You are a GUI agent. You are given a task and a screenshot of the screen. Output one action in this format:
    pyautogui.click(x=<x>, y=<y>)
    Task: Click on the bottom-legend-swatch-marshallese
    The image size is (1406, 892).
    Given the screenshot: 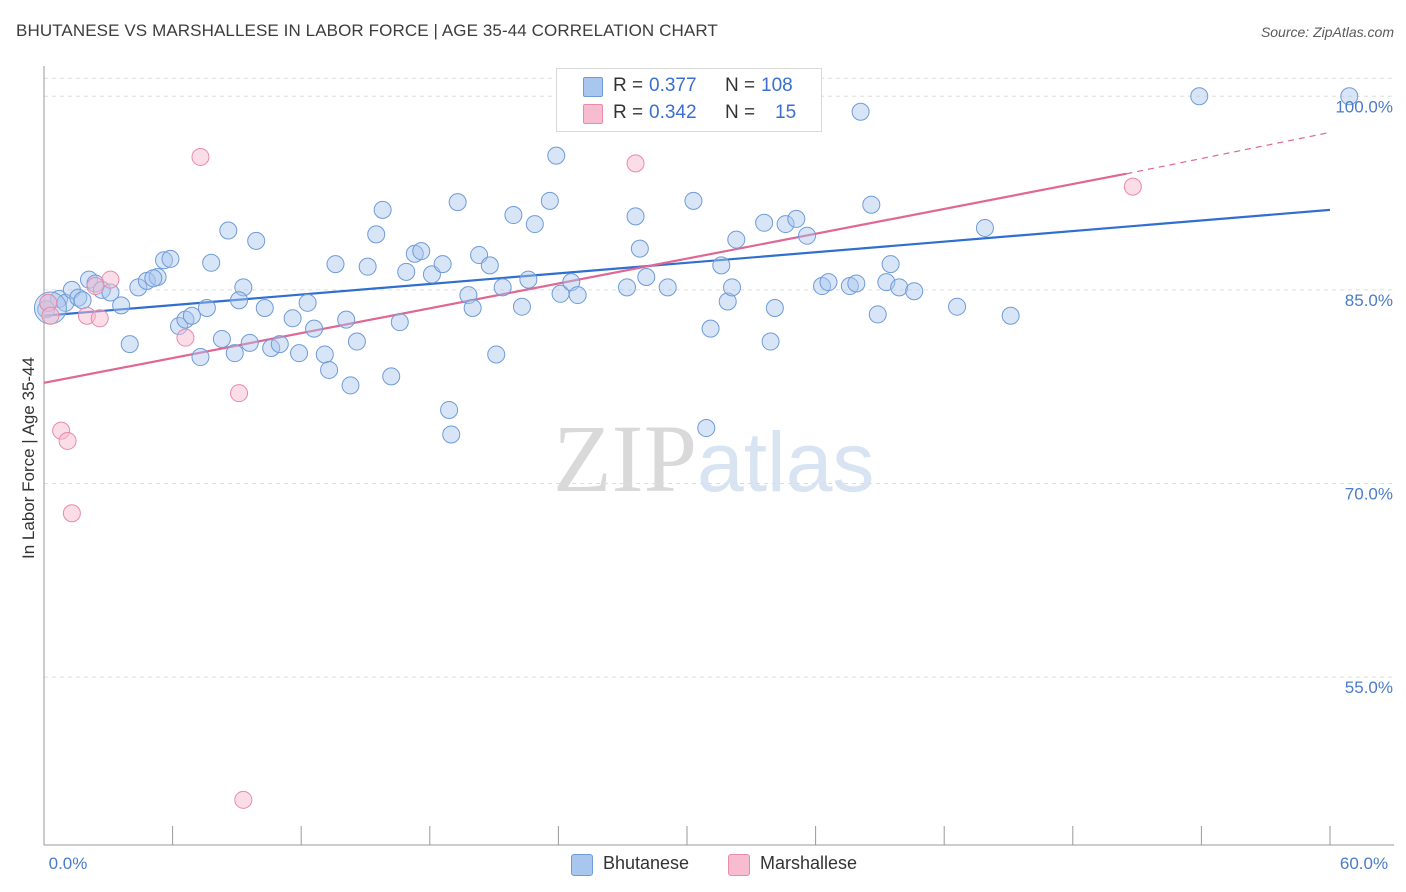 What is the action you would take?
    pyautogui.click(x=739, y=865)
    